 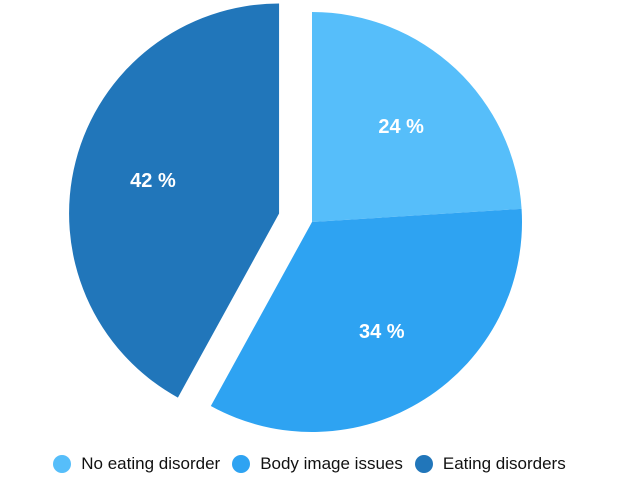 What do you see at coordinates (504, 463) in the screenshot?
I see `legend-label-eating-disorders: Eating disorders` at bounding box center [504, 463].